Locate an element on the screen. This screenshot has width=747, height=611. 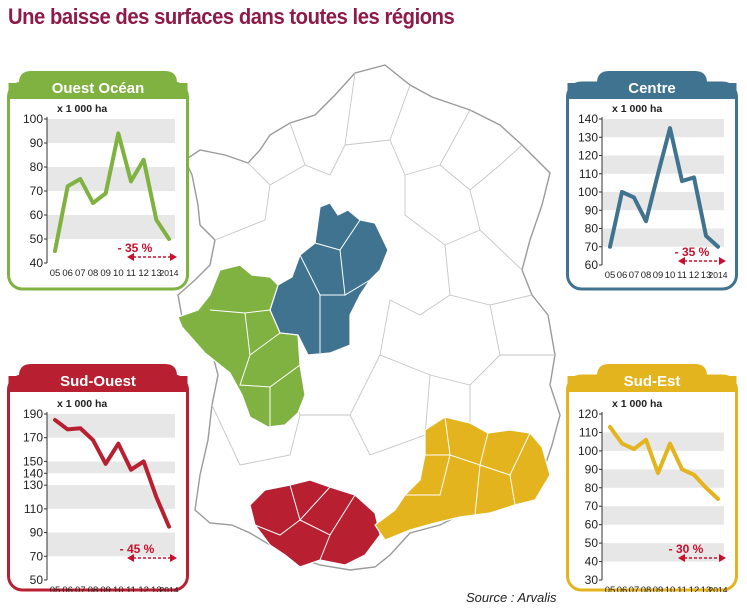
chart-title: Ouest Océan is located at coordinates (98, 88).